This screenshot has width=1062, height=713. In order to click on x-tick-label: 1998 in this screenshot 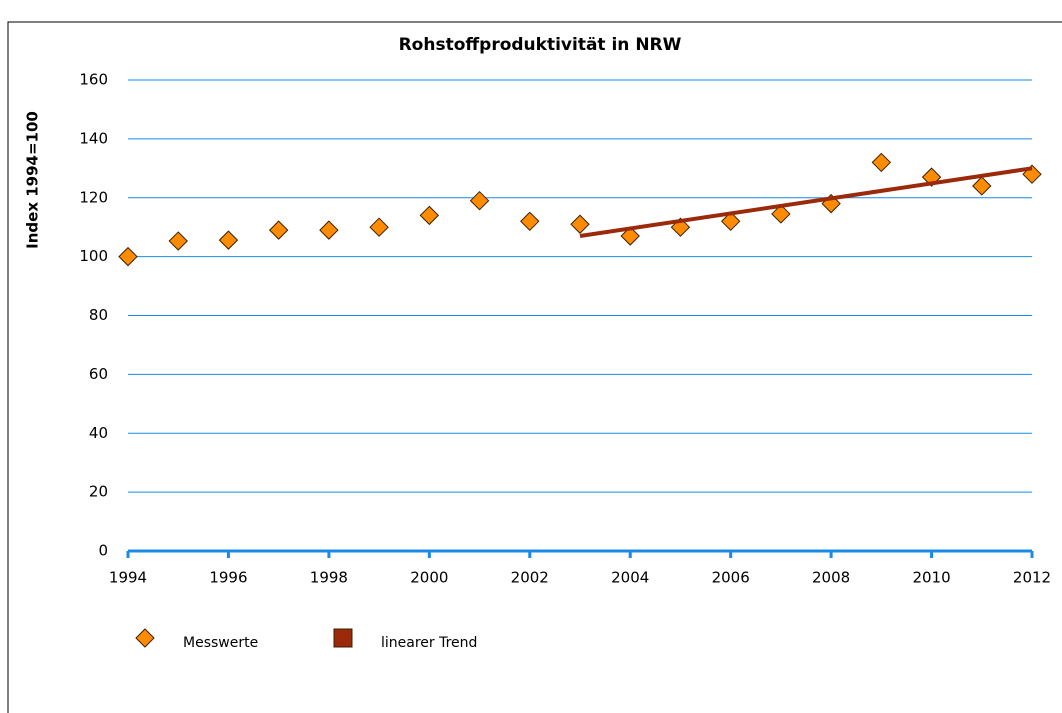, I will do `click(329, 578)`.